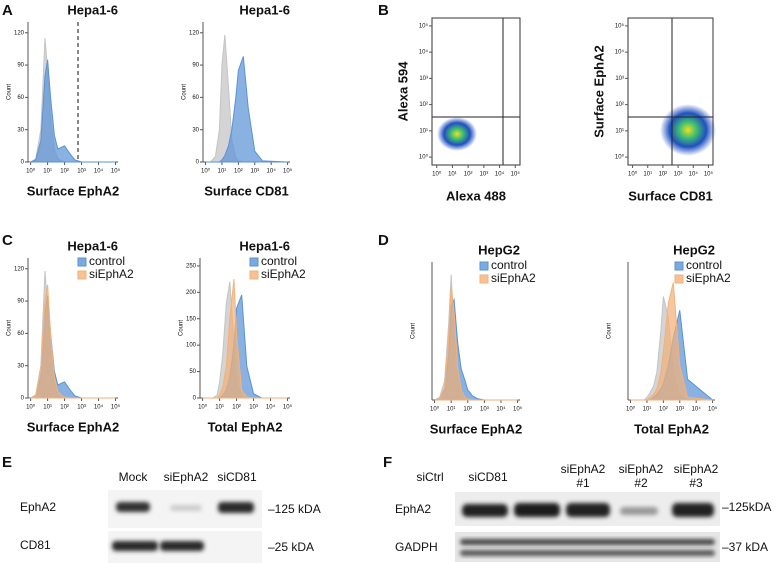 The width and height of the screenshot is (781, 563). I want to click on y-tick-label: 60, so click(20, 98).